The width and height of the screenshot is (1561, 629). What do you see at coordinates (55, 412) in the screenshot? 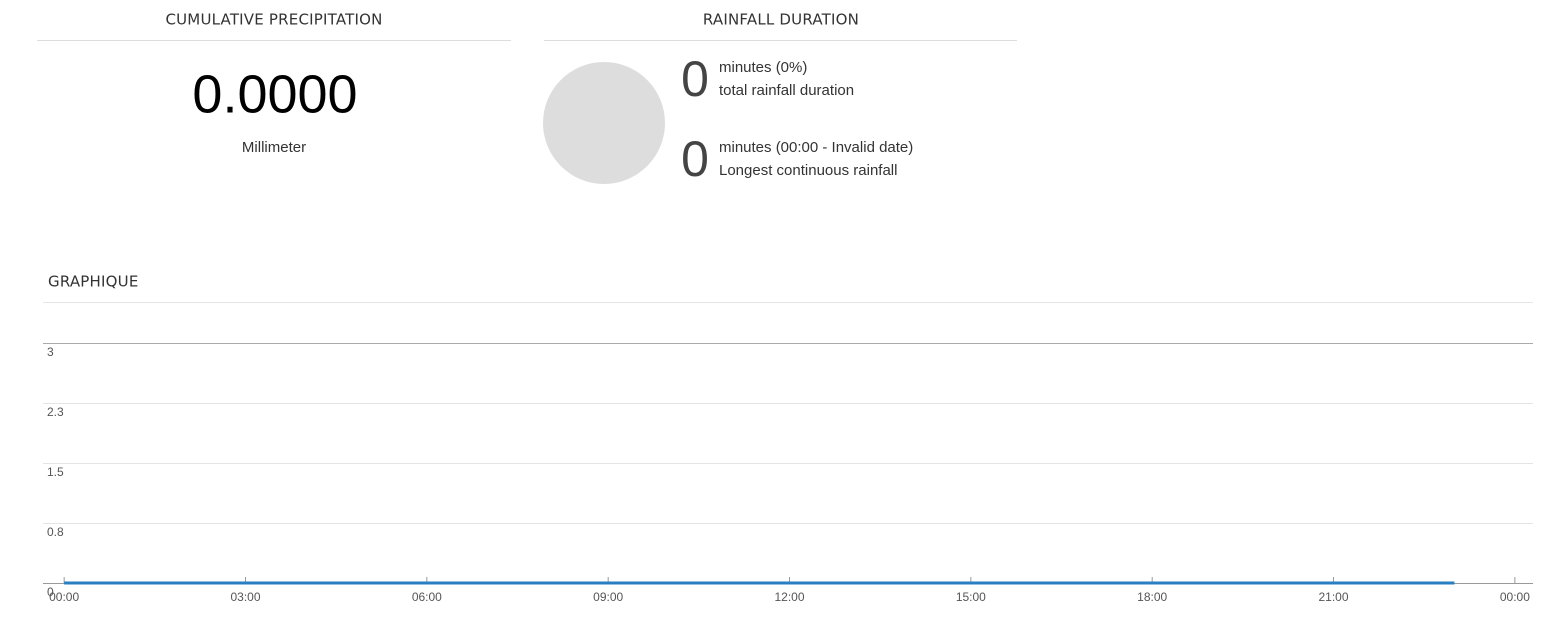
I see `y-tick-label: 2.3` at bounding box center [55, 412].